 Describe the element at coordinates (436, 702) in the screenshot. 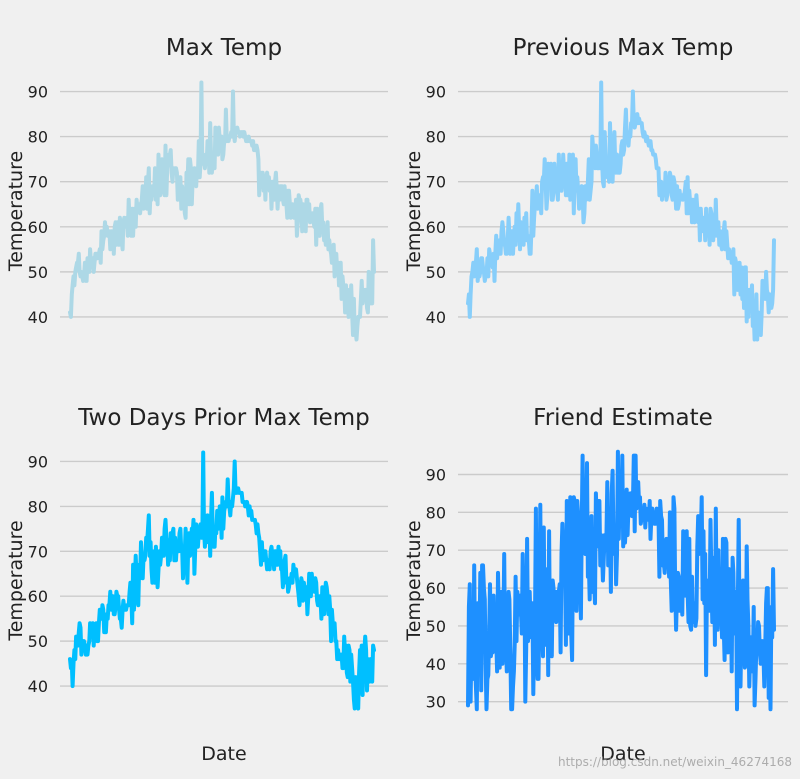

I see `y-tick-label: 30` at that location.